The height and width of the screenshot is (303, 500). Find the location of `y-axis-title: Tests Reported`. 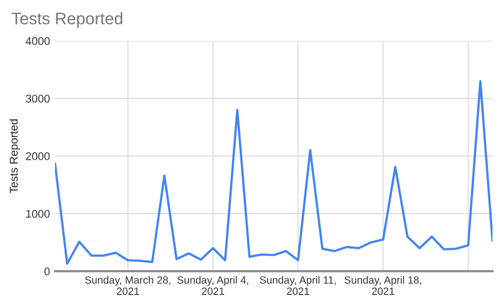

y-axis-title: Tests Reported is located at coordinates (15, 156).